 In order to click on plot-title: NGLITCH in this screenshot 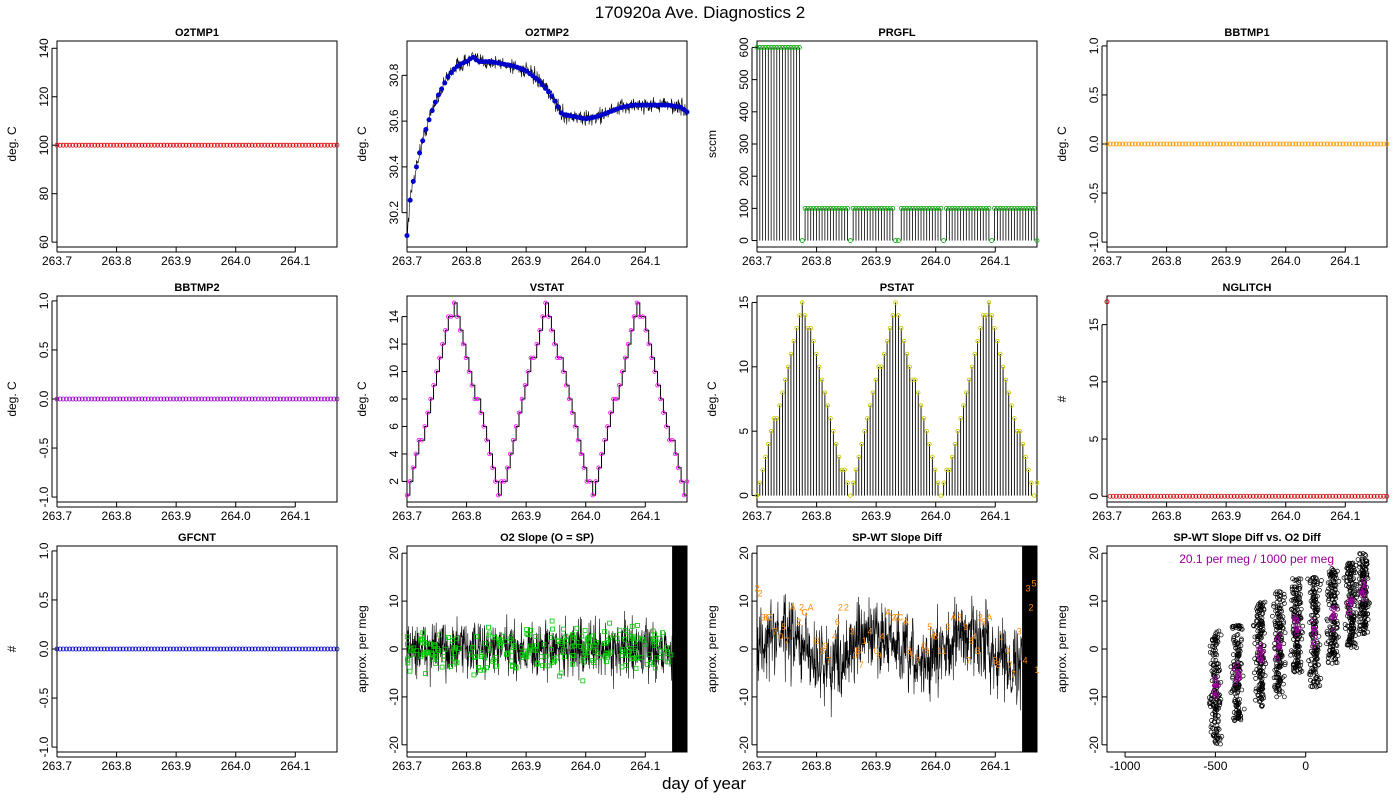, I will do `click(1247, 288)`.